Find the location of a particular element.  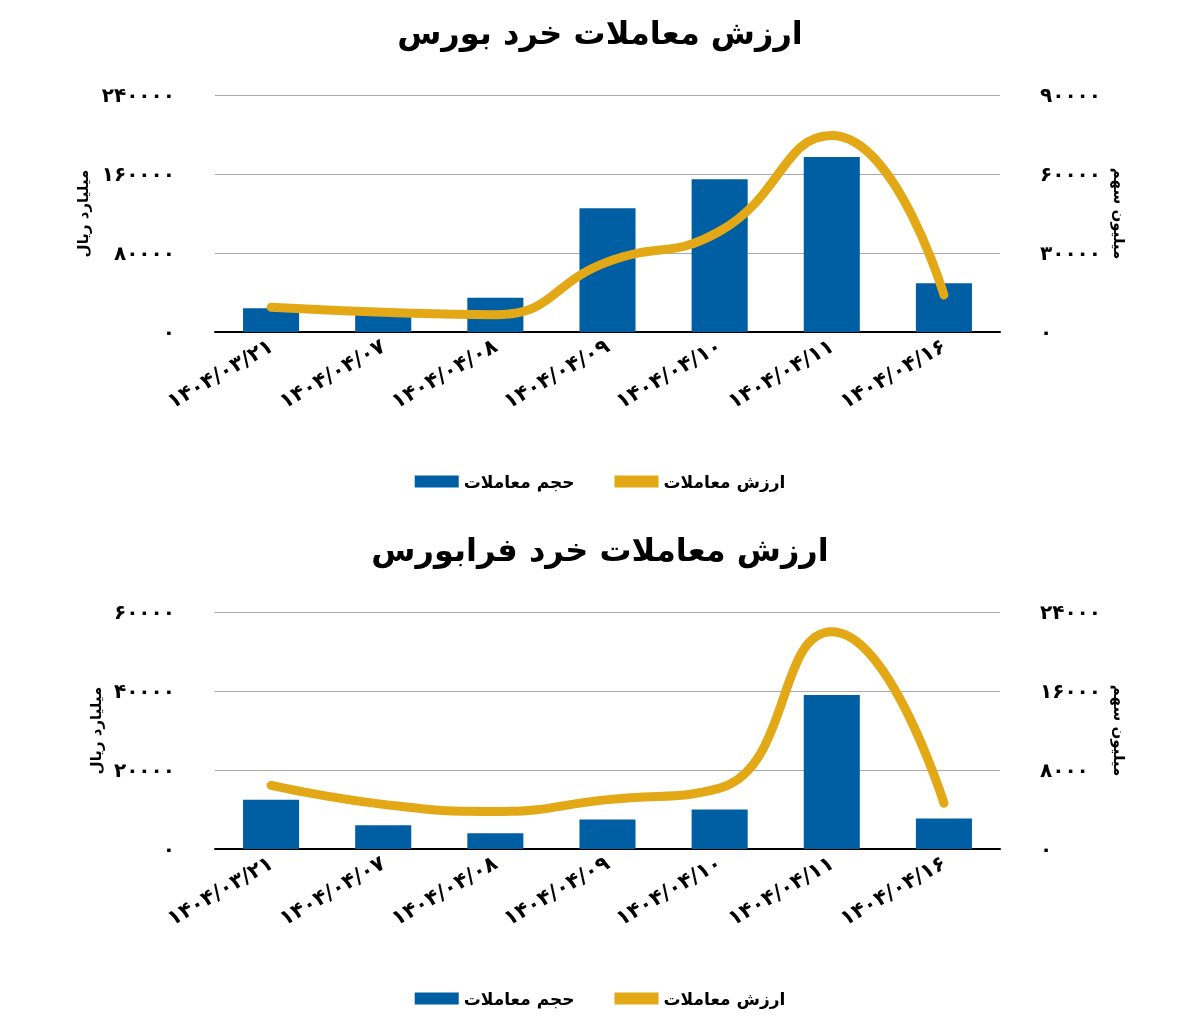

y-tick-label: ۶۰۰۰۰ is located at coordinates (144, 612).